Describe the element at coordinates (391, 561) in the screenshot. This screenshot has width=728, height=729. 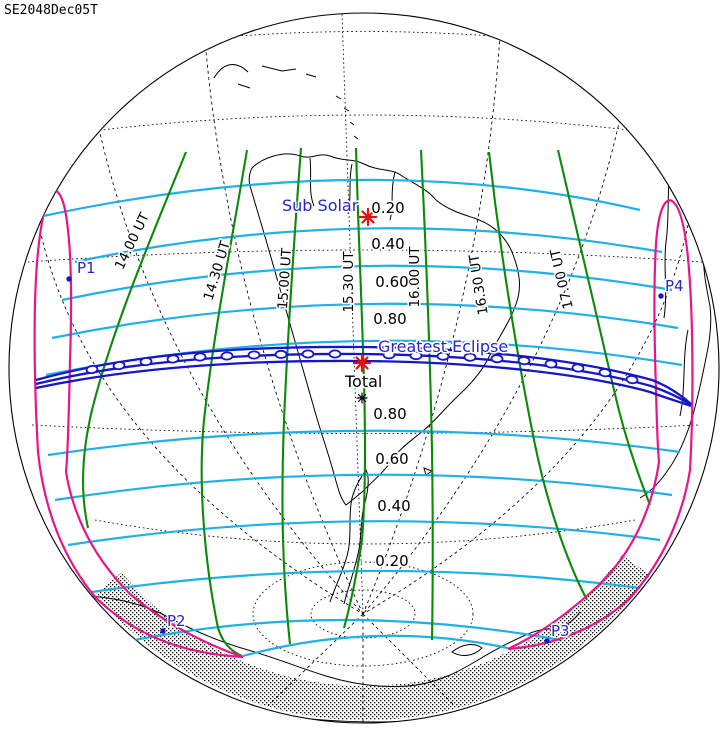
I see `magnitude-label-020-lower: 0.20` at that location.